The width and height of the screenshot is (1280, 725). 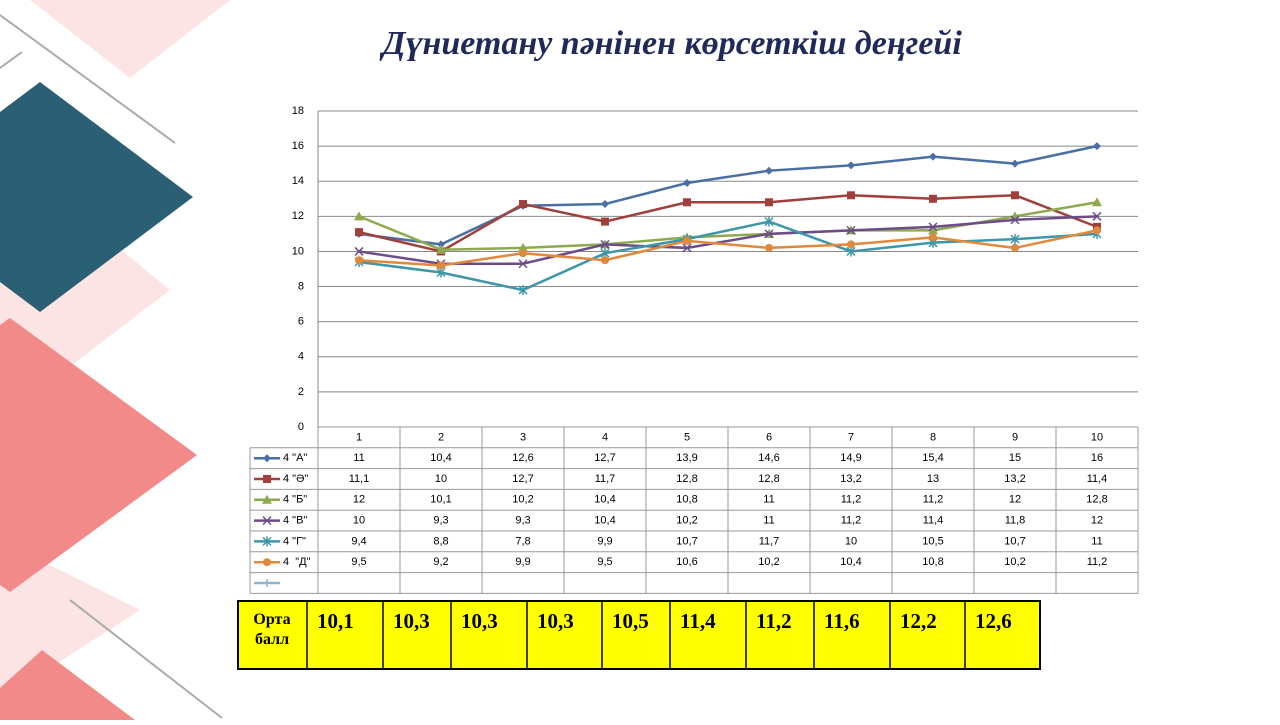 I want to click on average-cell: 11,6, so click(x=842, y=621).